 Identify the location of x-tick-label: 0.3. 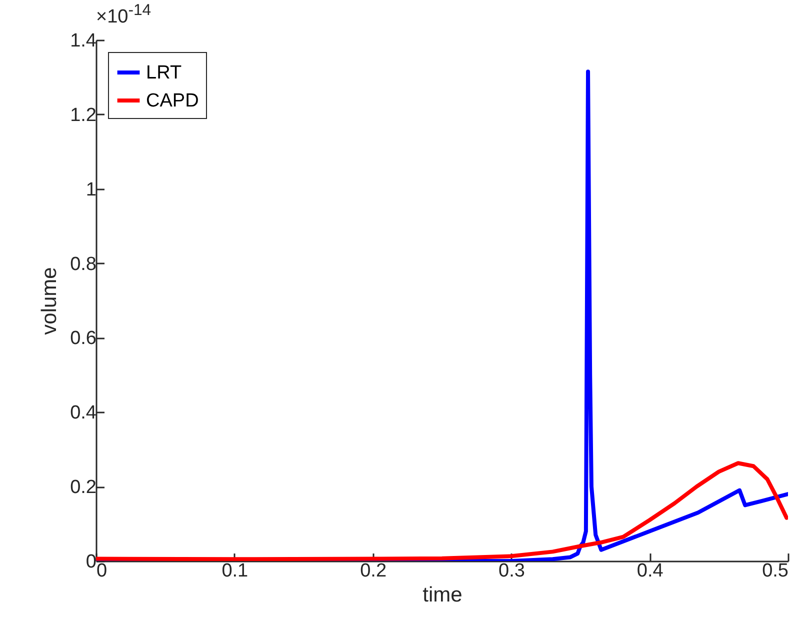
(511, 571).